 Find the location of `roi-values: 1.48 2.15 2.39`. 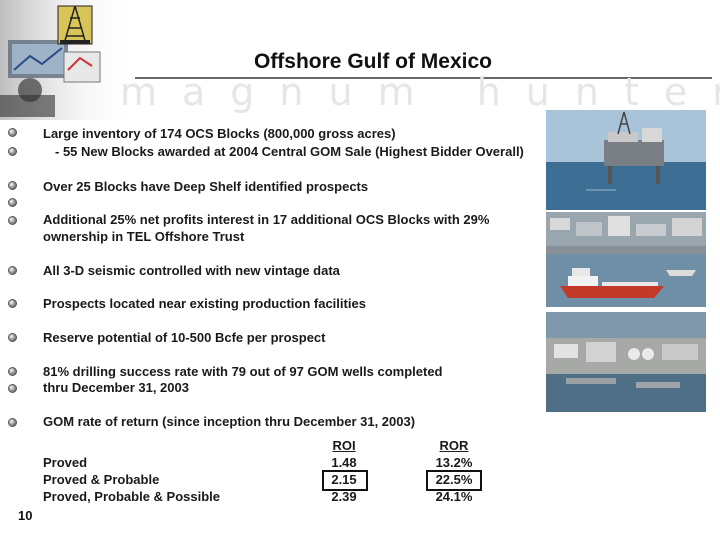

roi-values: 1.48 2.15 2.39 is located at coordinates (344, 479).